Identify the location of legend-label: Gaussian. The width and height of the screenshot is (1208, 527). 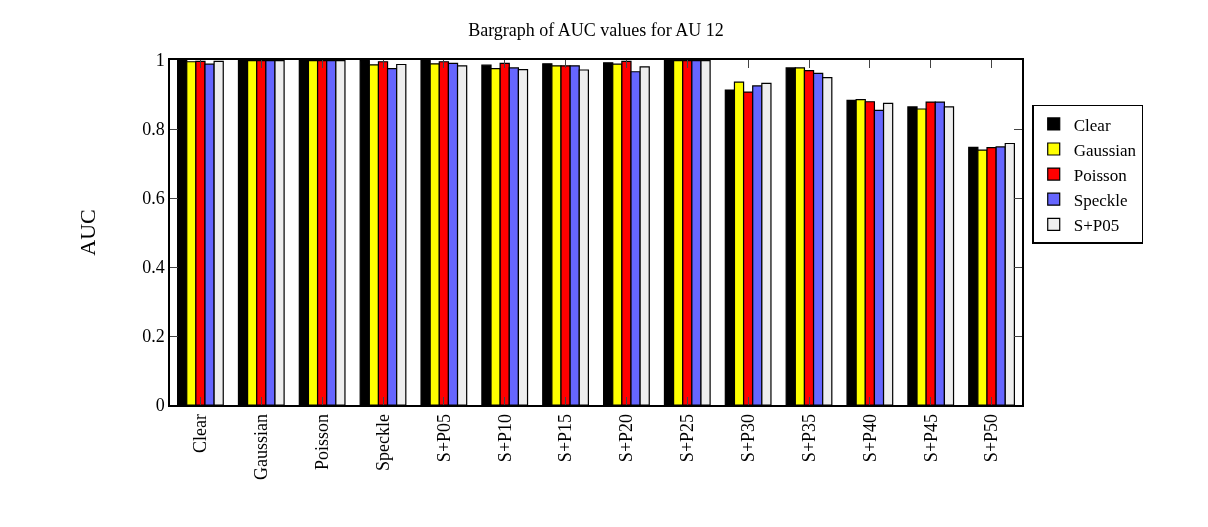
(1105, 150).